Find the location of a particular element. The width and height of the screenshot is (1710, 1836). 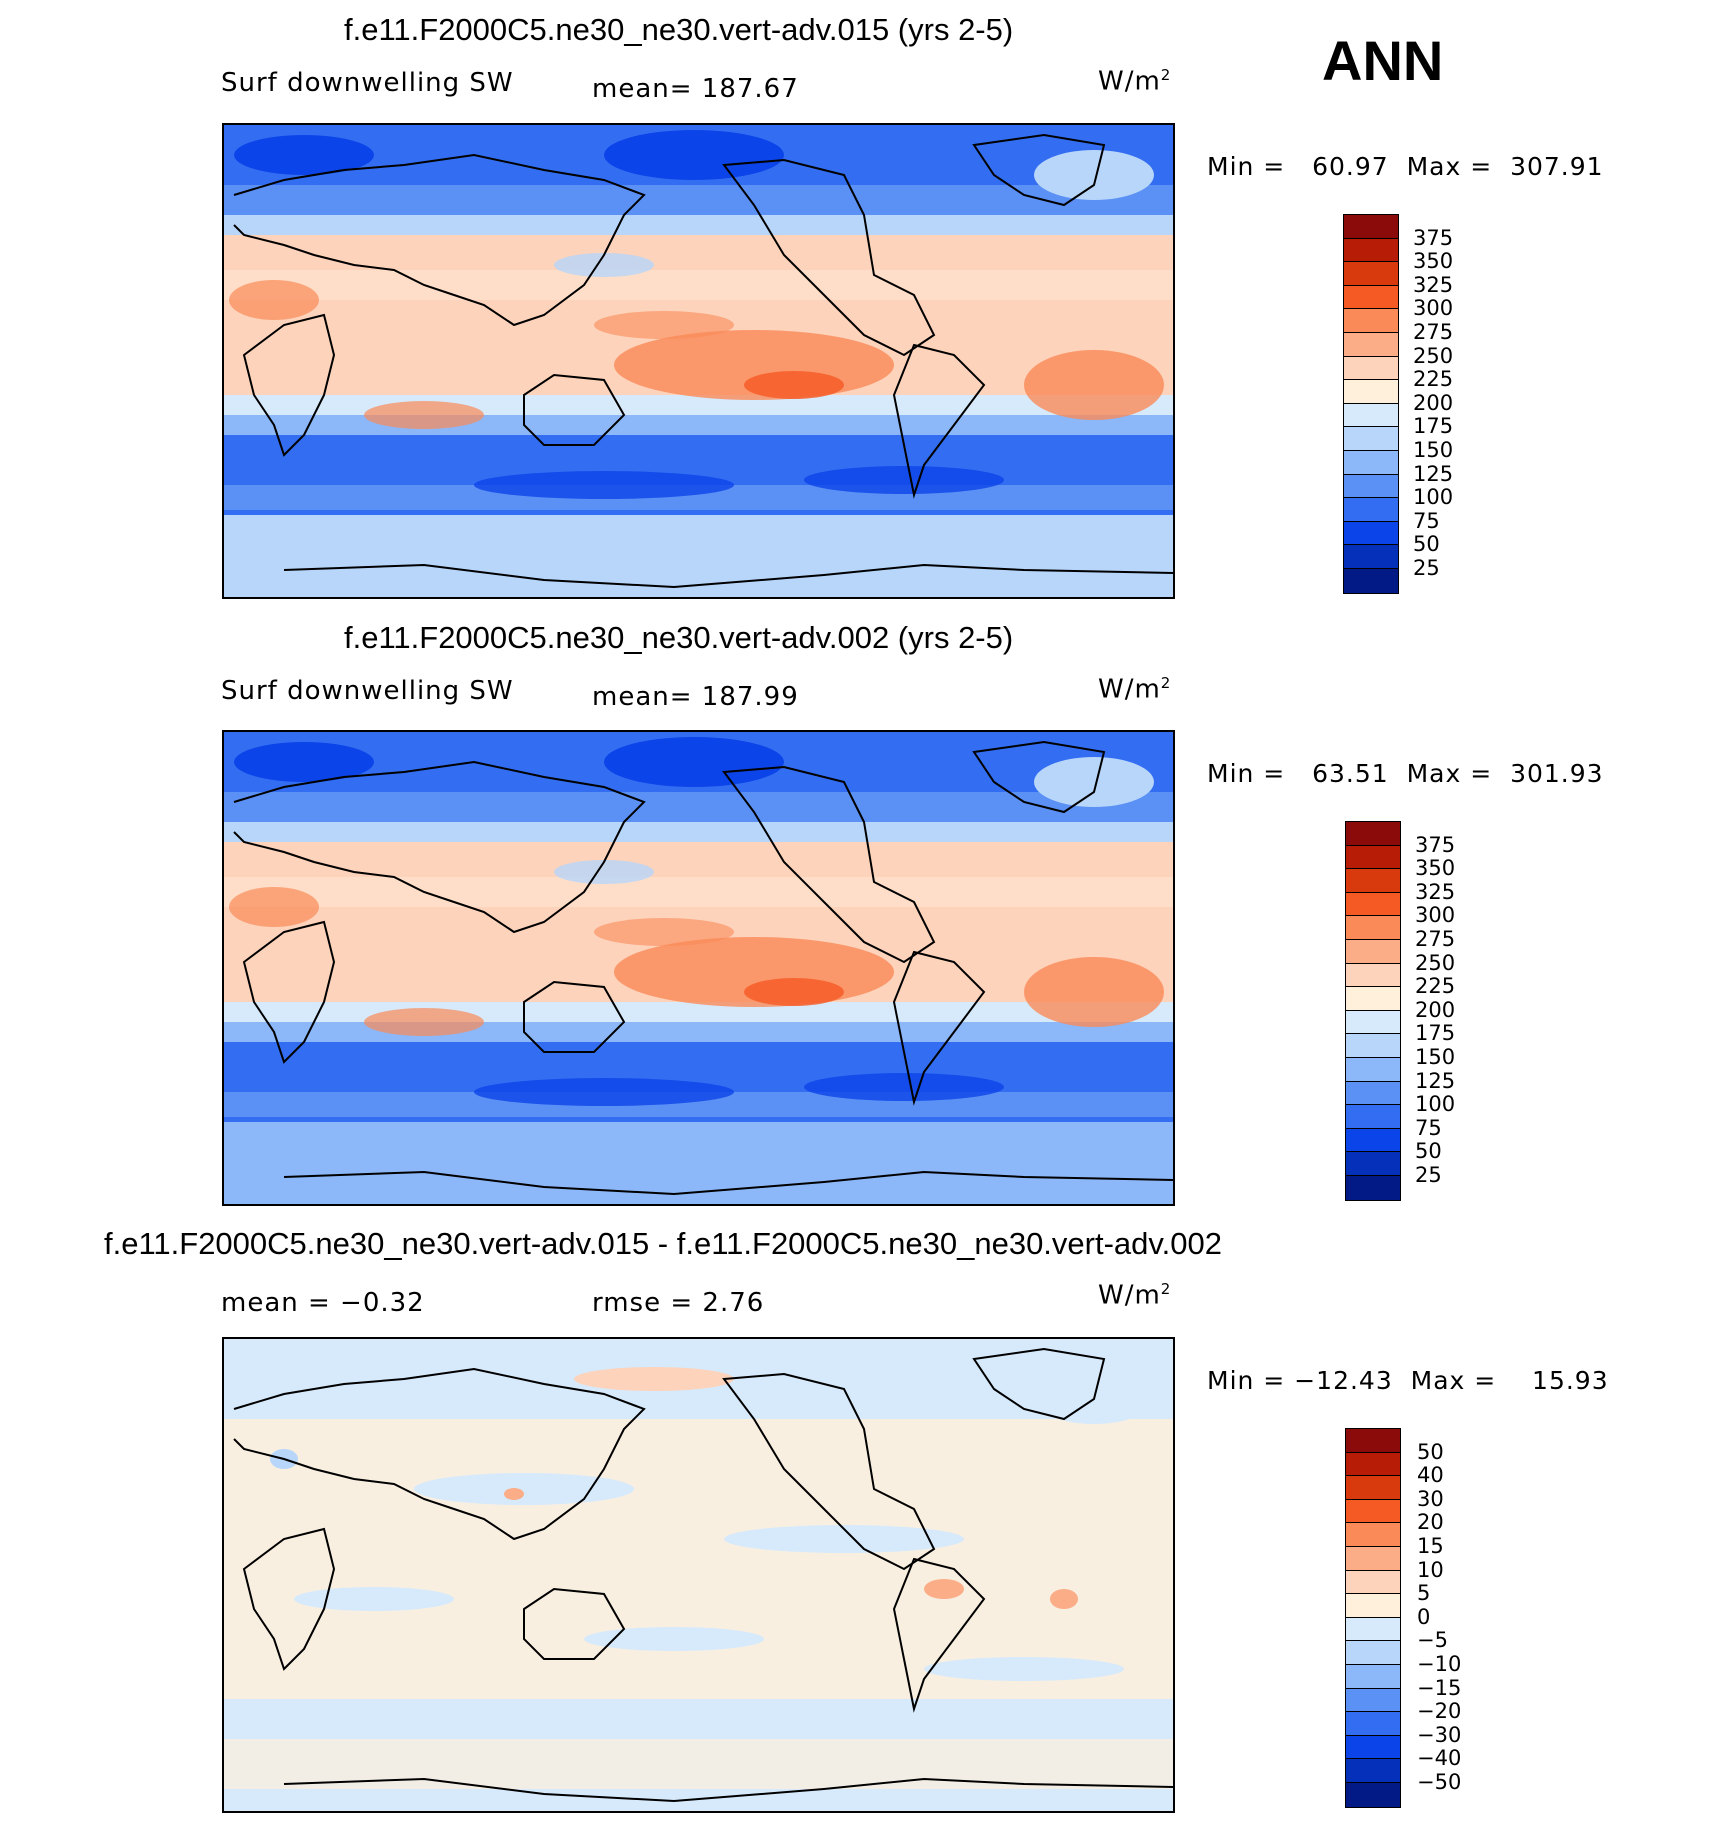

panel-3-colorbar-tick-label: 15 is located at coordinates (1430, 1546).